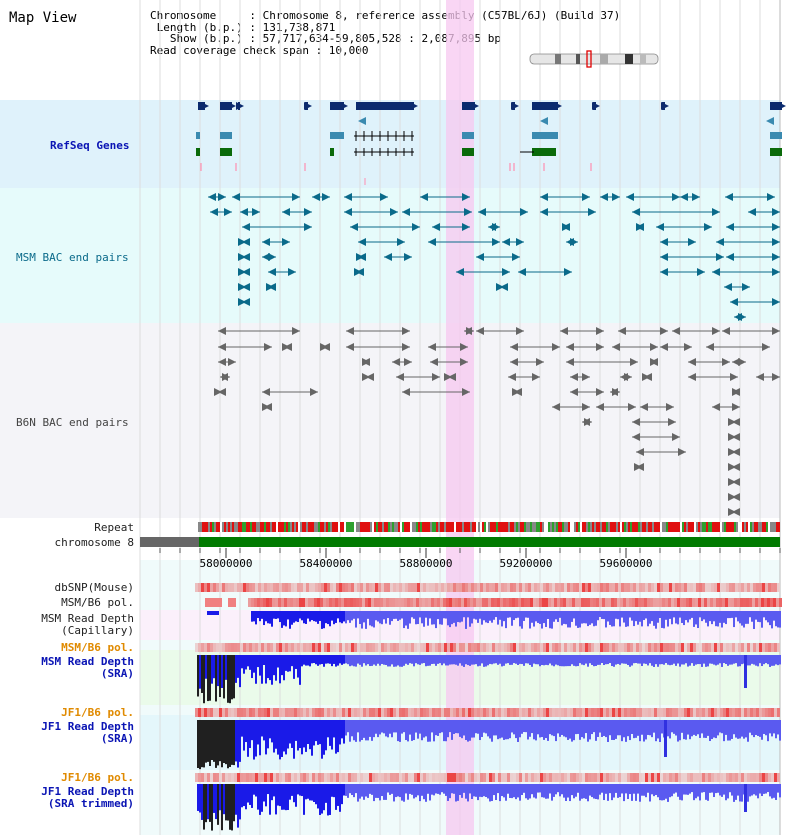  Describe the element at coordinates (489, 527) in the screenshot. I see `repeat-track` at that location.